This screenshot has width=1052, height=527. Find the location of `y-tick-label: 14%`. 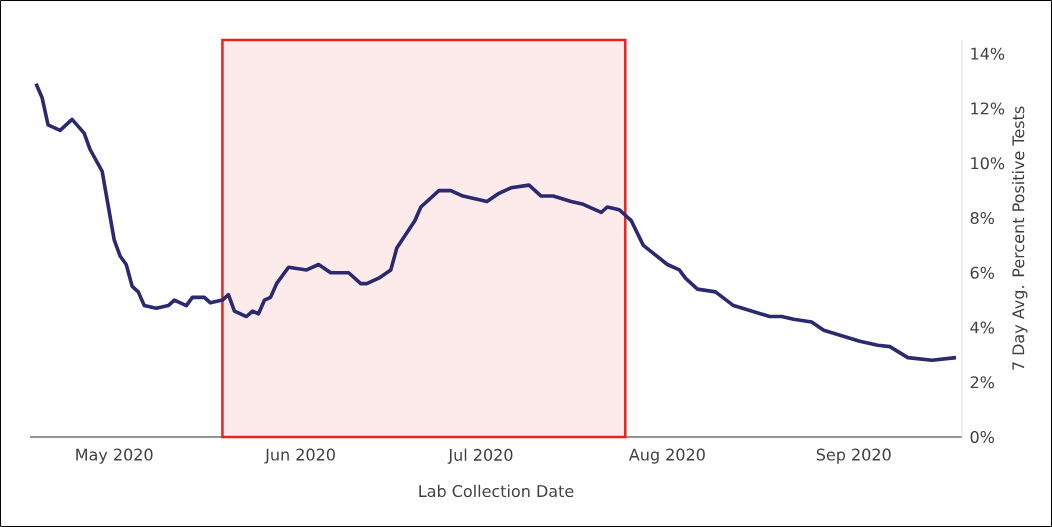

y-tick-label: 14% is located at coordinates (988, 53).